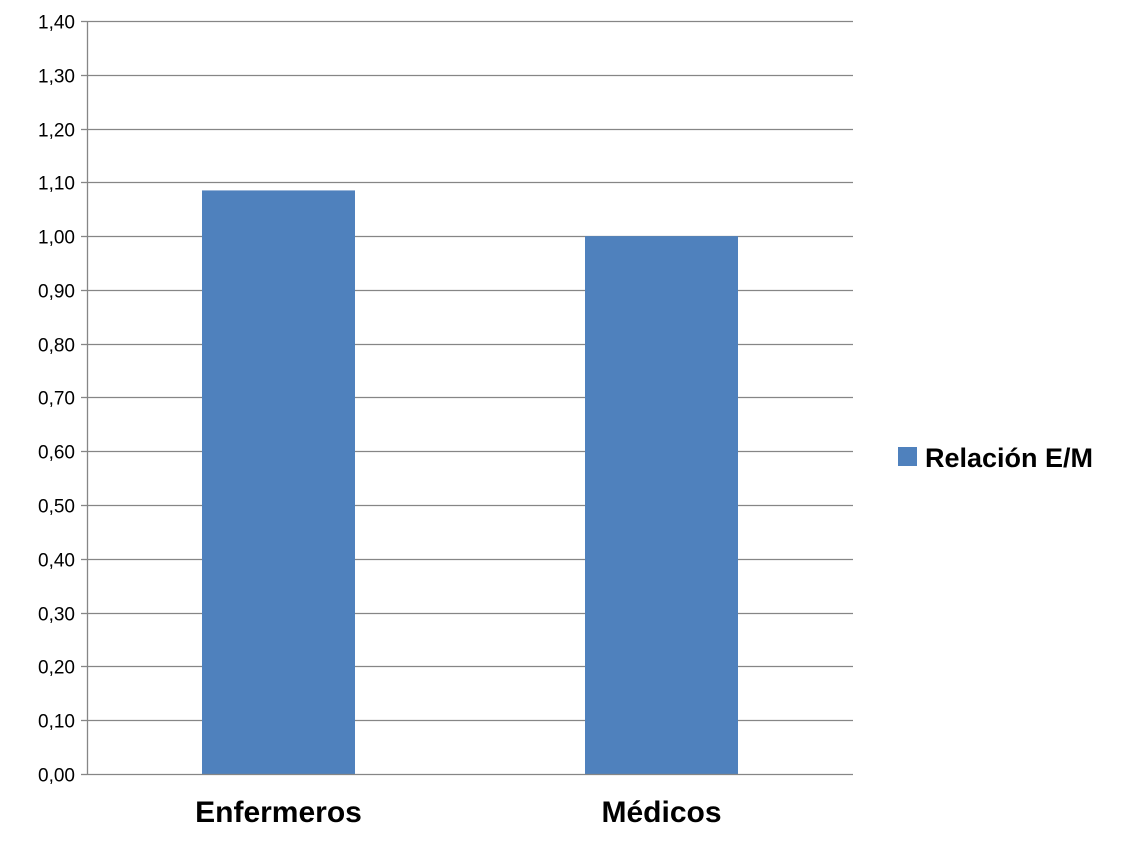 Image resolution: width=1138 pixels, height=843 pixels. I want to click on y-tick-label: 0,60, so click(56, 453).